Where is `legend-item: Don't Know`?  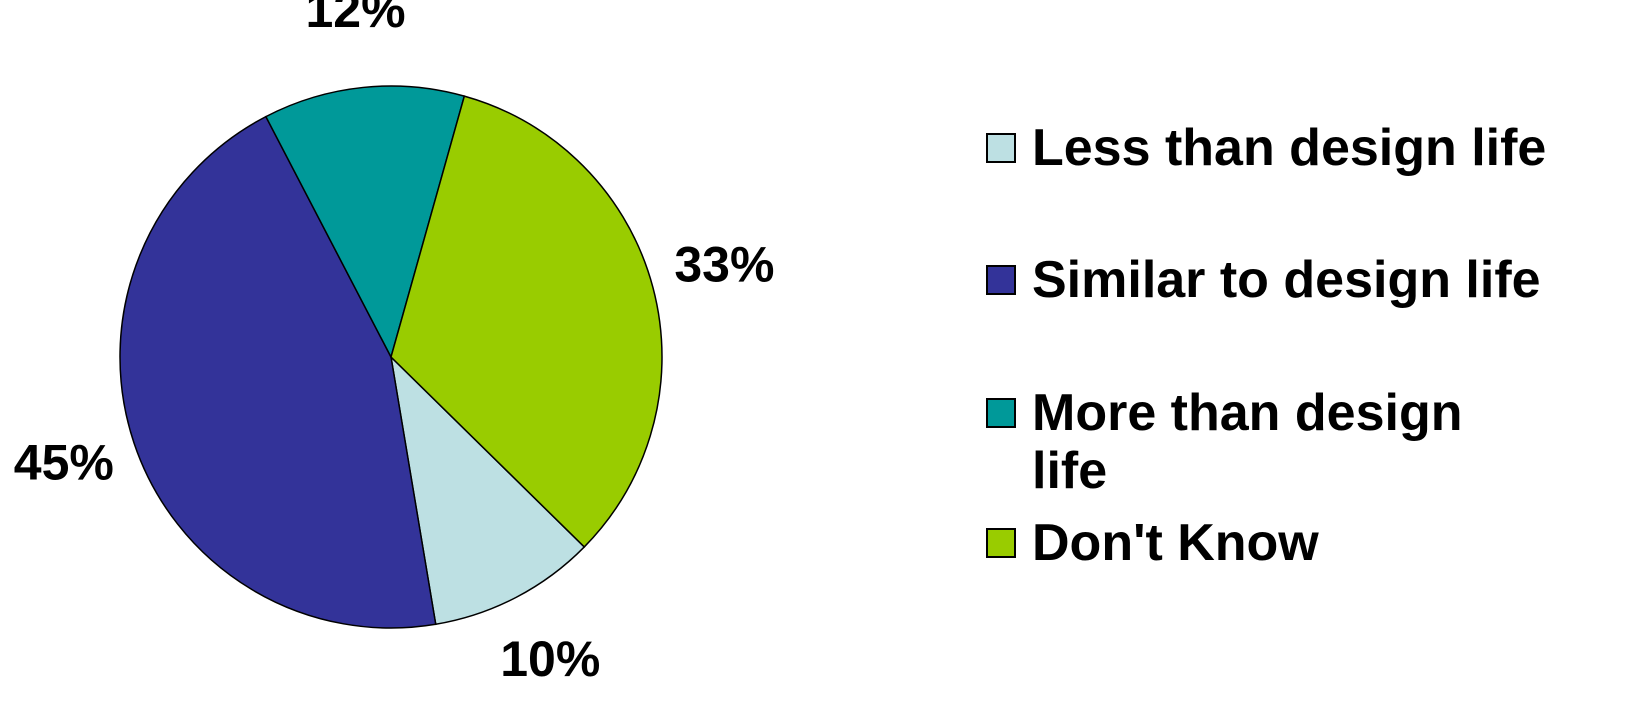 legend-item: Don't Know is located at coordinates (1286, 543).